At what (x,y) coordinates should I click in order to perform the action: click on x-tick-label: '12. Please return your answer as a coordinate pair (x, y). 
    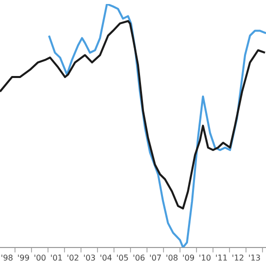
    Looking at the image, I should click on (238, 257).